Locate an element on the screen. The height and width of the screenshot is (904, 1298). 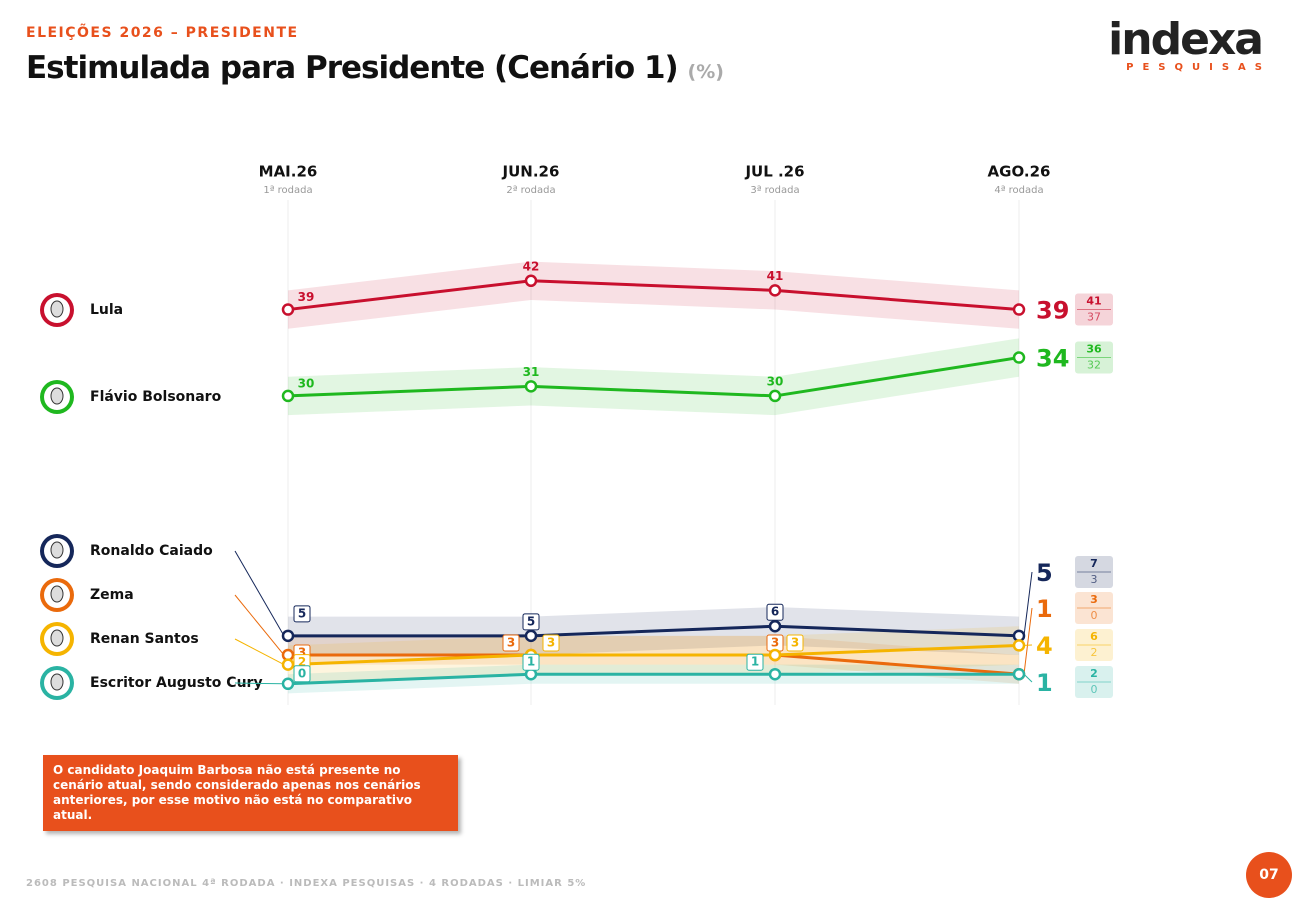
value-label: 42 is located at coordinates (531, 266).